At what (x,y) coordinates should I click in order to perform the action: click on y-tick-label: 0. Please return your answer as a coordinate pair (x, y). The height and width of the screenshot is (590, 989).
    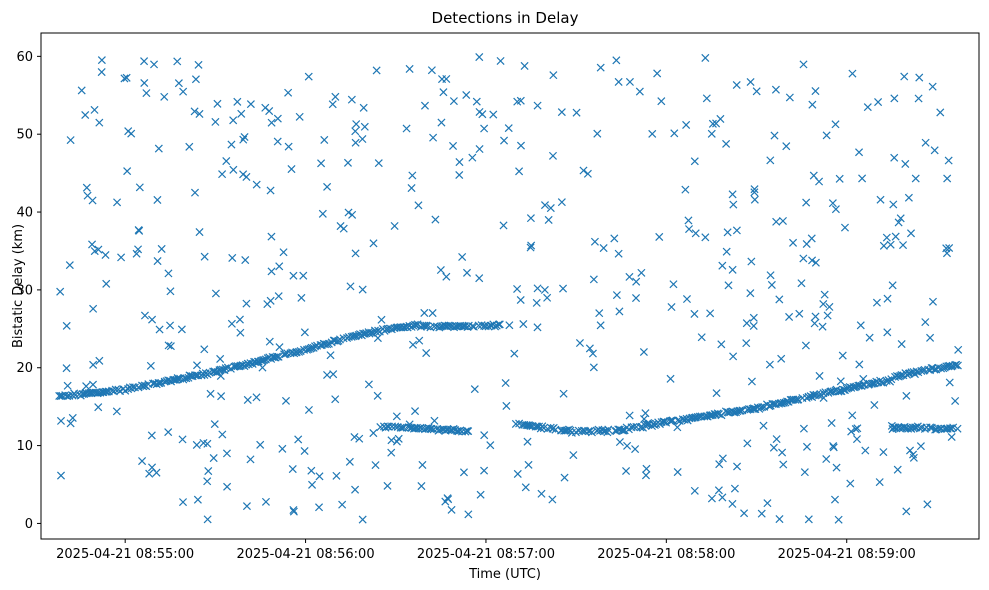
    Looking at the image, I should click on (29, 524).